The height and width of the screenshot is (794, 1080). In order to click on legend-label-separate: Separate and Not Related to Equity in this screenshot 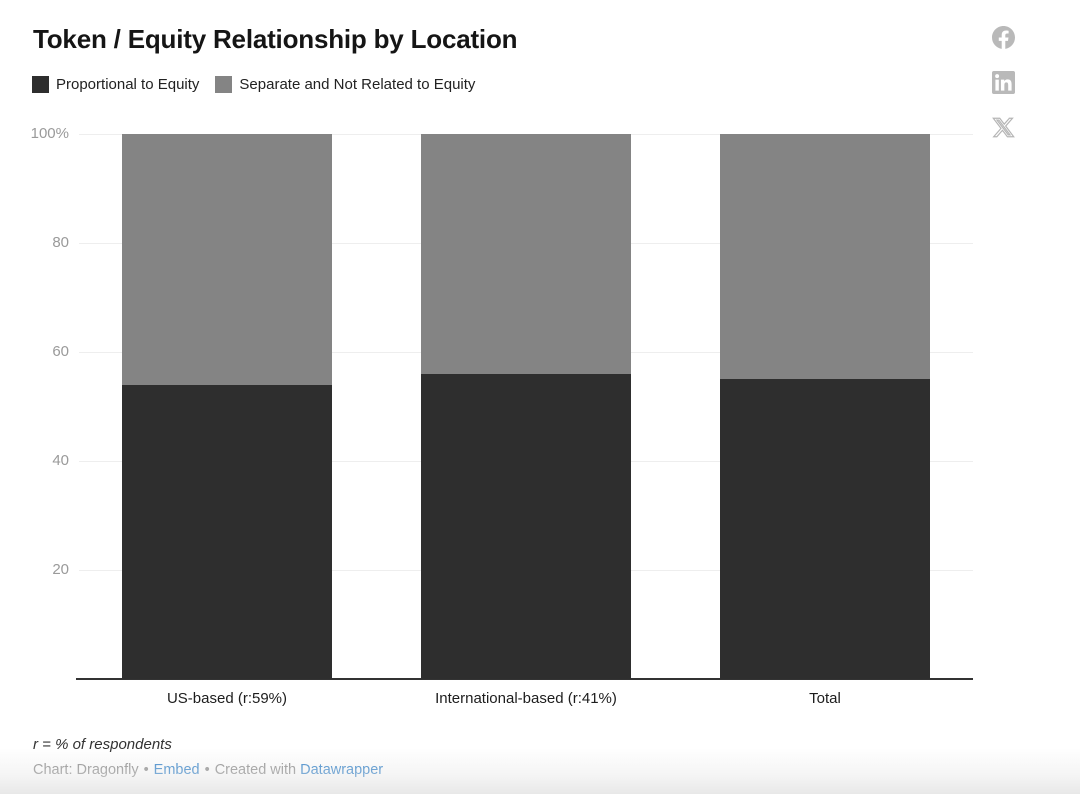, I will do `click(357, 84)`.